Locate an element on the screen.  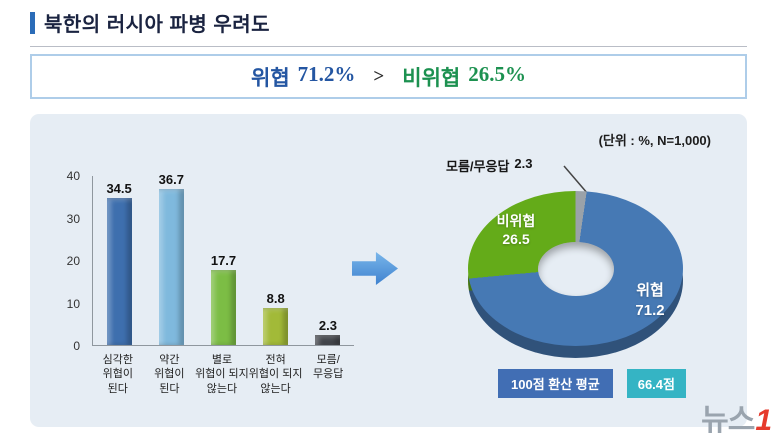
summary-threat-label: 위협 is located at coordinates (270, 77).